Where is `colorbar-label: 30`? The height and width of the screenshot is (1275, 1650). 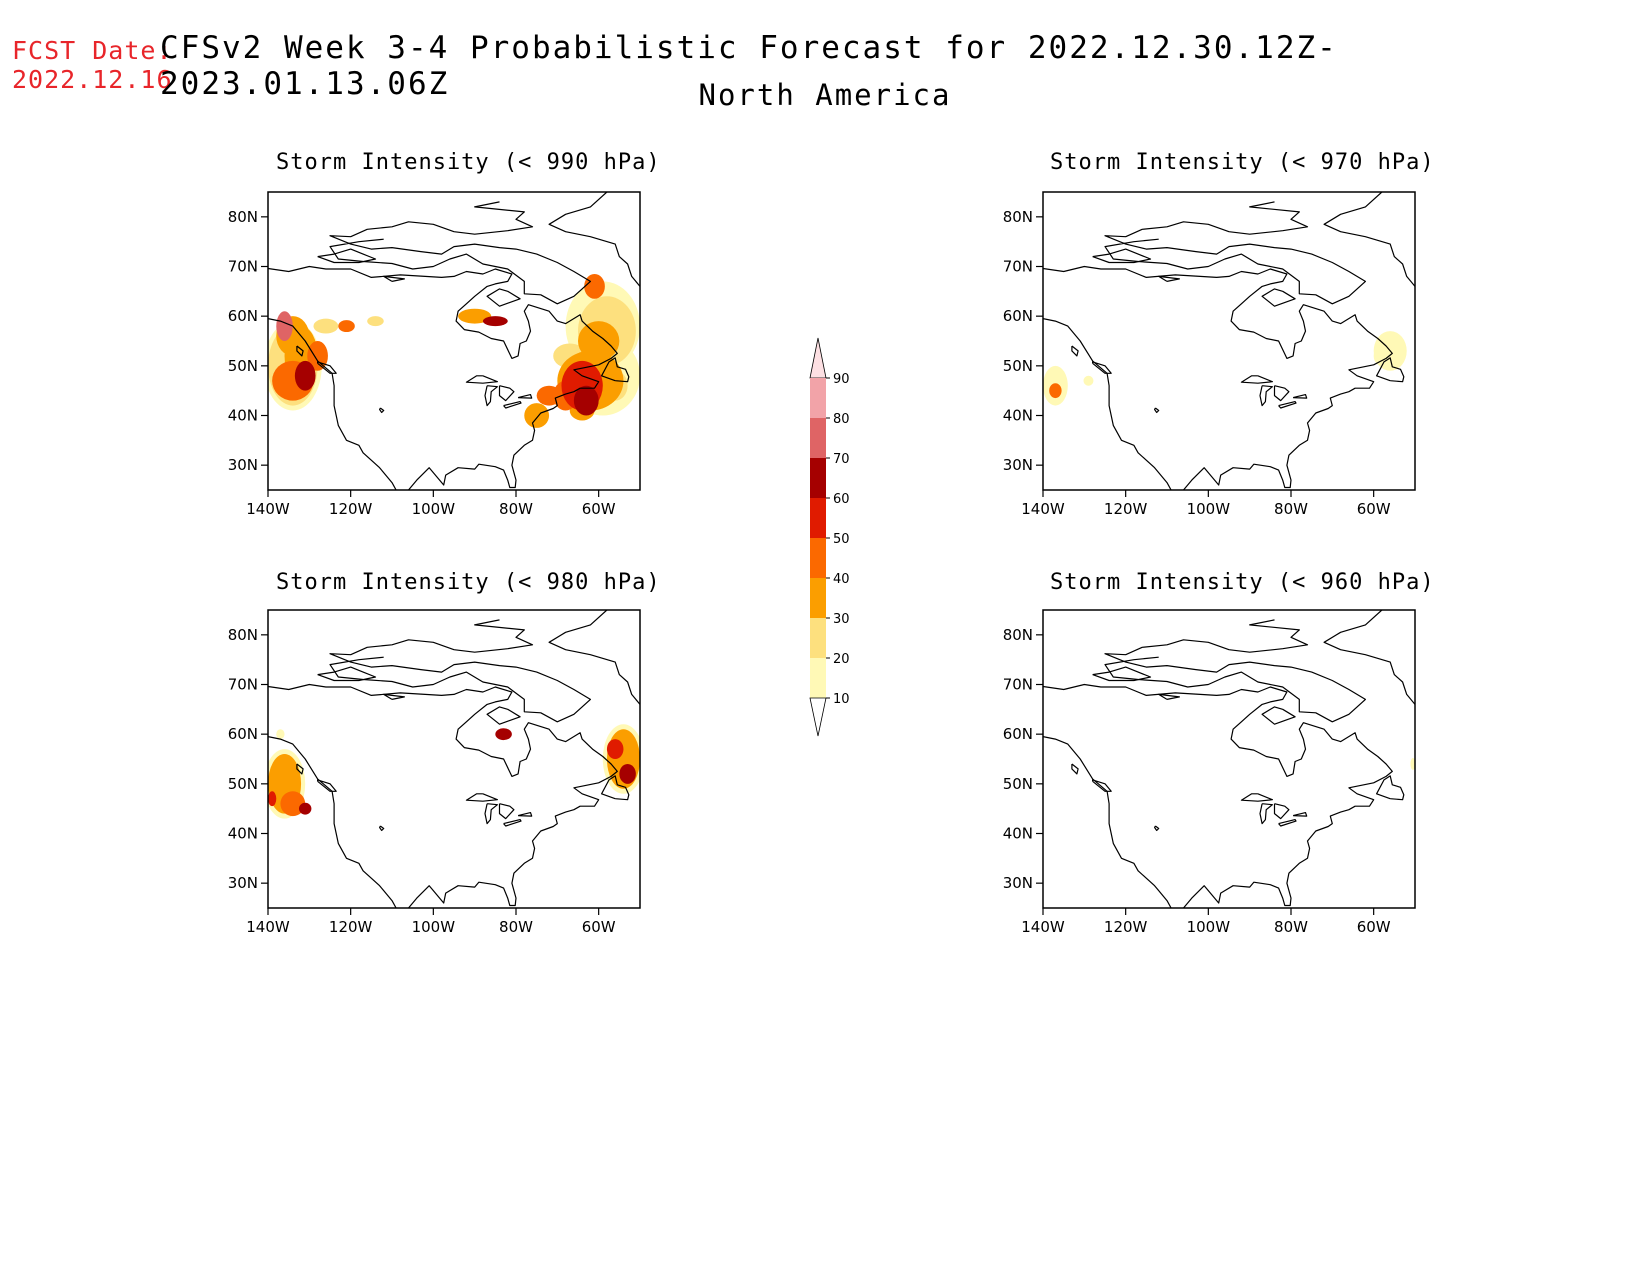 colorbar-label: 30 is located at coordinates (841, 619).